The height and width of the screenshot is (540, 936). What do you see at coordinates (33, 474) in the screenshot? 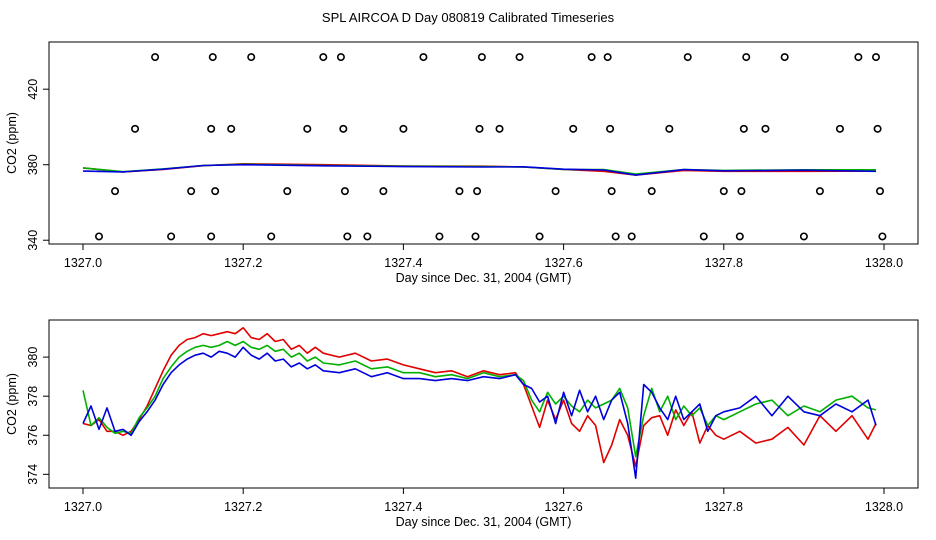
I see `y-tick-label: 374` at bounding box center [33, 474].